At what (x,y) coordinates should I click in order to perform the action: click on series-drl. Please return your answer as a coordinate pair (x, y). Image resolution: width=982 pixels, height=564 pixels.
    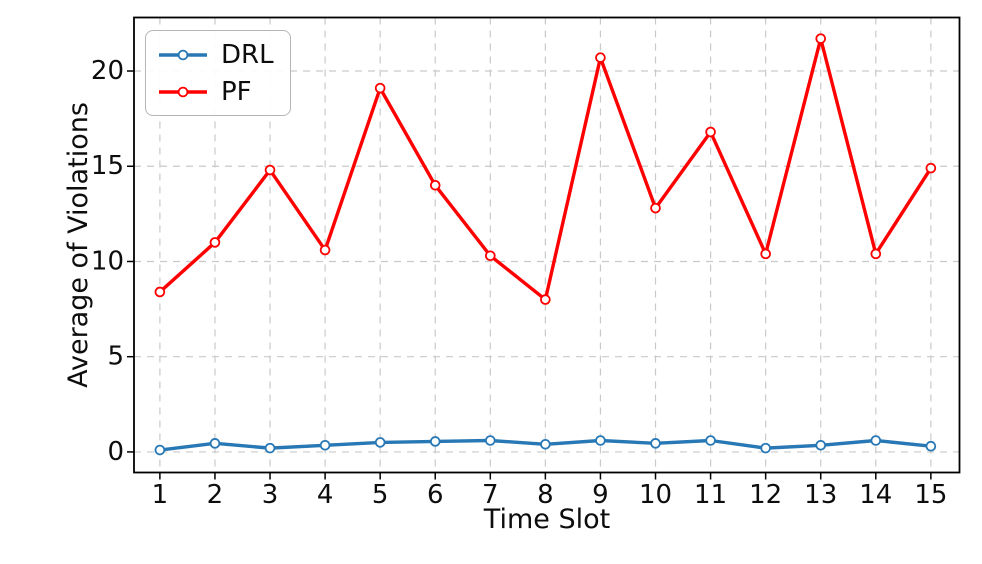
    Looking at the image, I should click on (545, 445).